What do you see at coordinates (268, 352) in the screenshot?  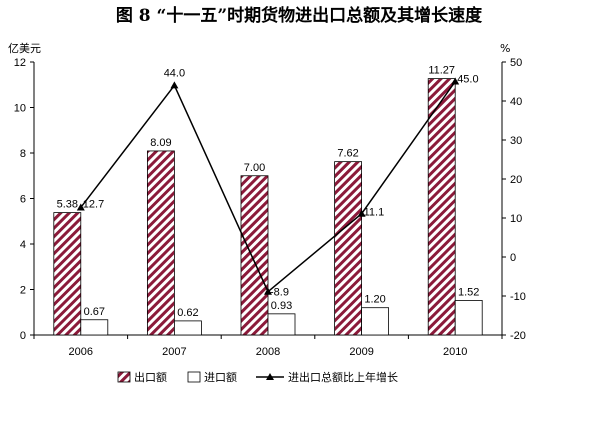 I see `x-axis-tick-label: 2008` at bounding box center [268, 352].